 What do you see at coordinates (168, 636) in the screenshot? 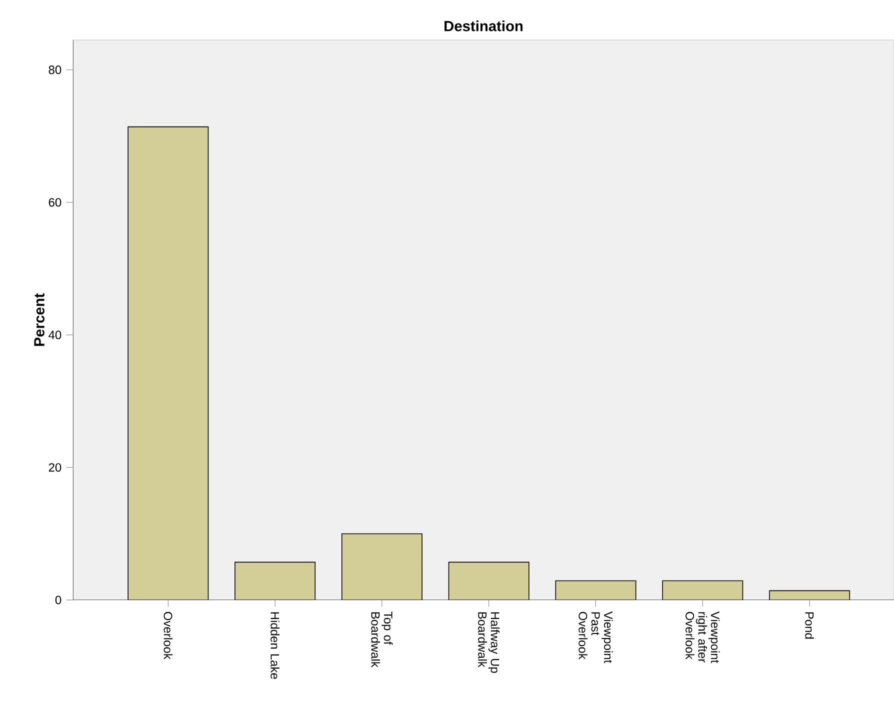
I see `x-tick-label: Overlook` at bounding box center [168, 636].